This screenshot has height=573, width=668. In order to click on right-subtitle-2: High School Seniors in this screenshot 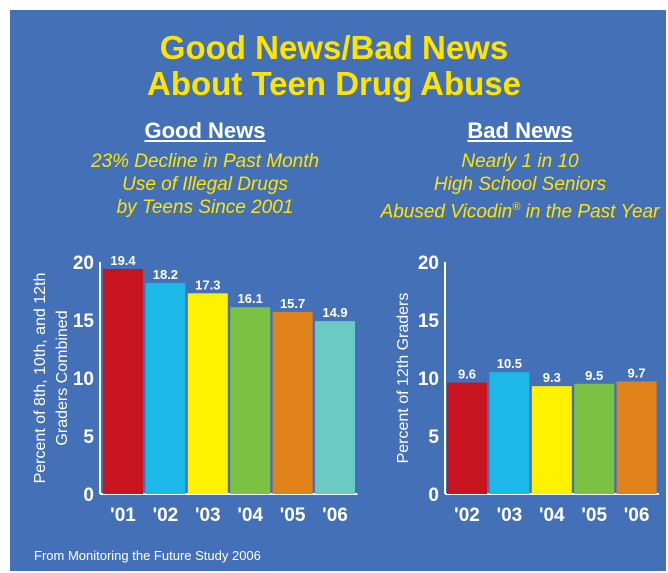, I will do `click(520, 184)`.